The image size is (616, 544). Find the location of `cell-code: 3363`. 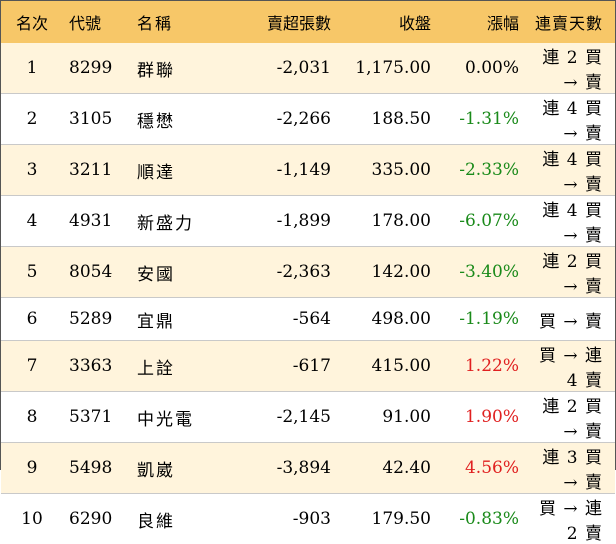

cell-code: 3363 is located at coordinates (98, 366).